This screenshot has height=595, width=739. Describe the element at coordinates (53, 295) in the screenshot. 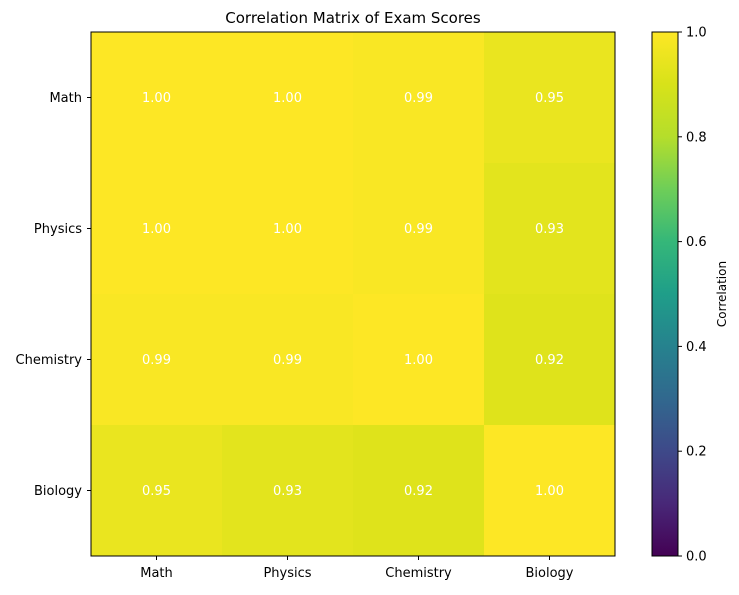

I see `y-axis: Math Physics Chemistry Biology` at that location.